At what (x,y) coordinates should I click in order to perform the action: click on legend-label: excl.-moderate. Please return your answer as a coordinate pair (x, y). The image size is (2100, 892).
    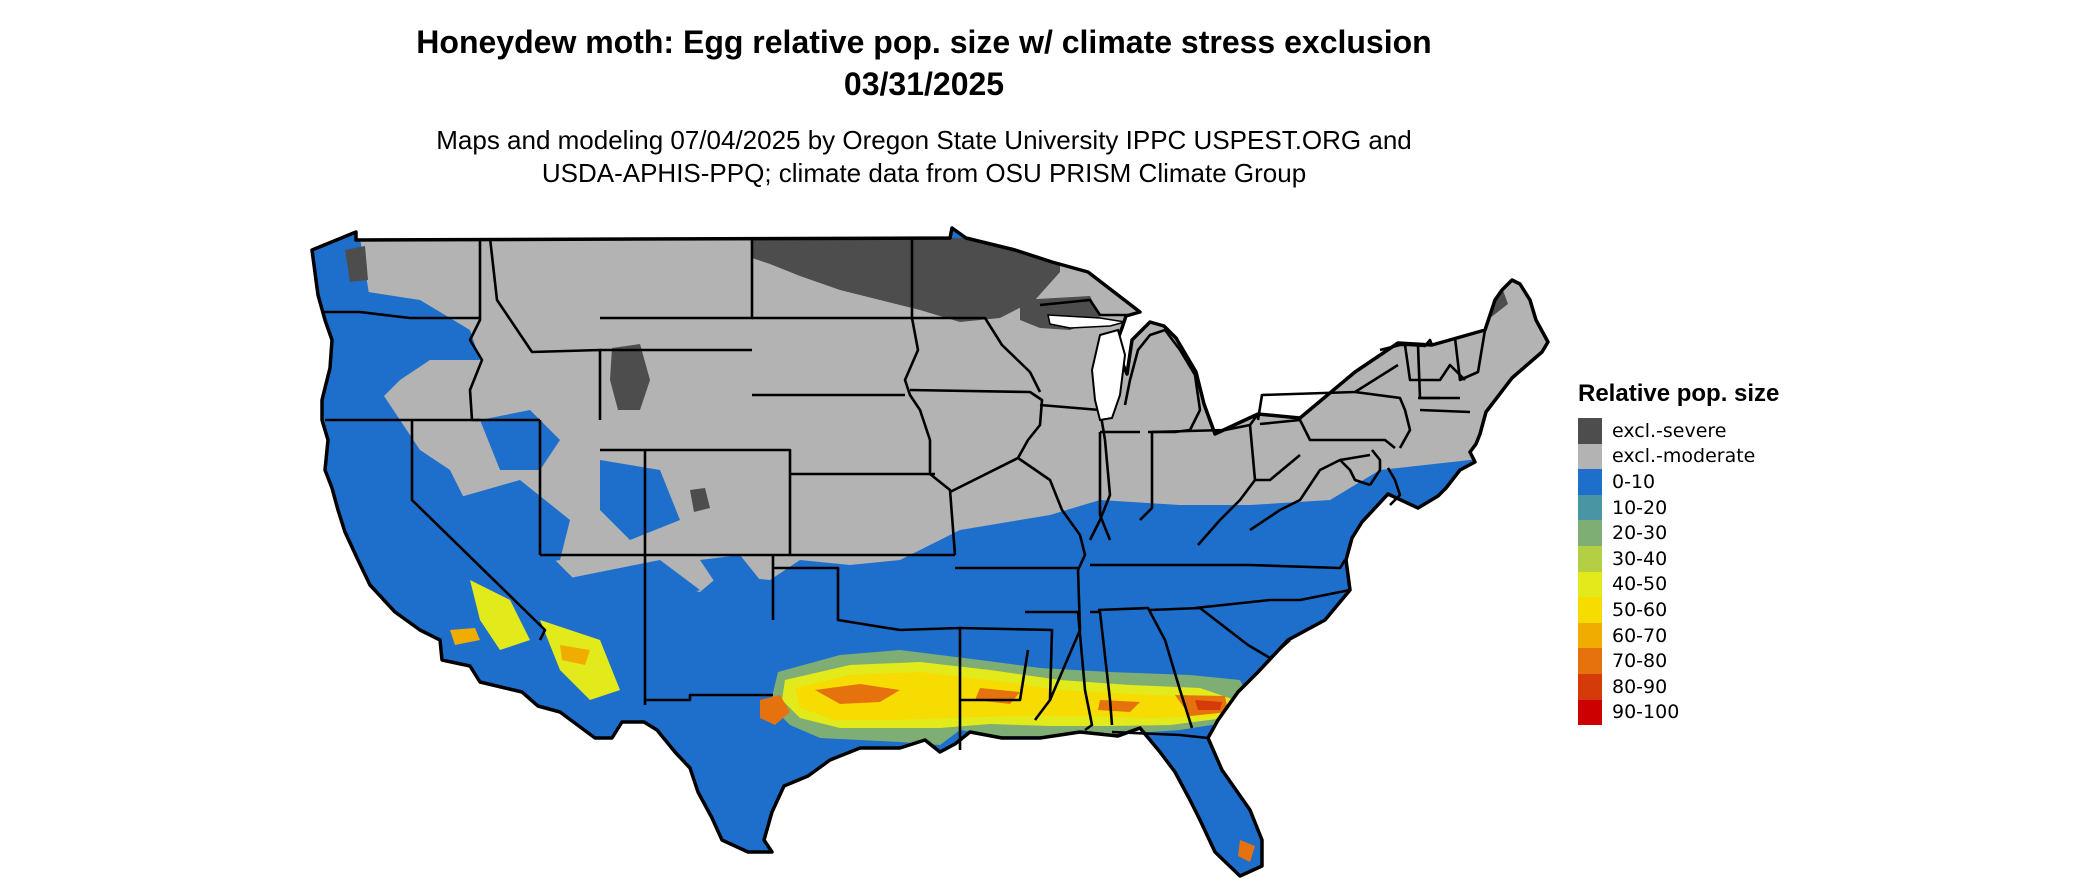
    Looking at the image, I should click on (1684, 456).